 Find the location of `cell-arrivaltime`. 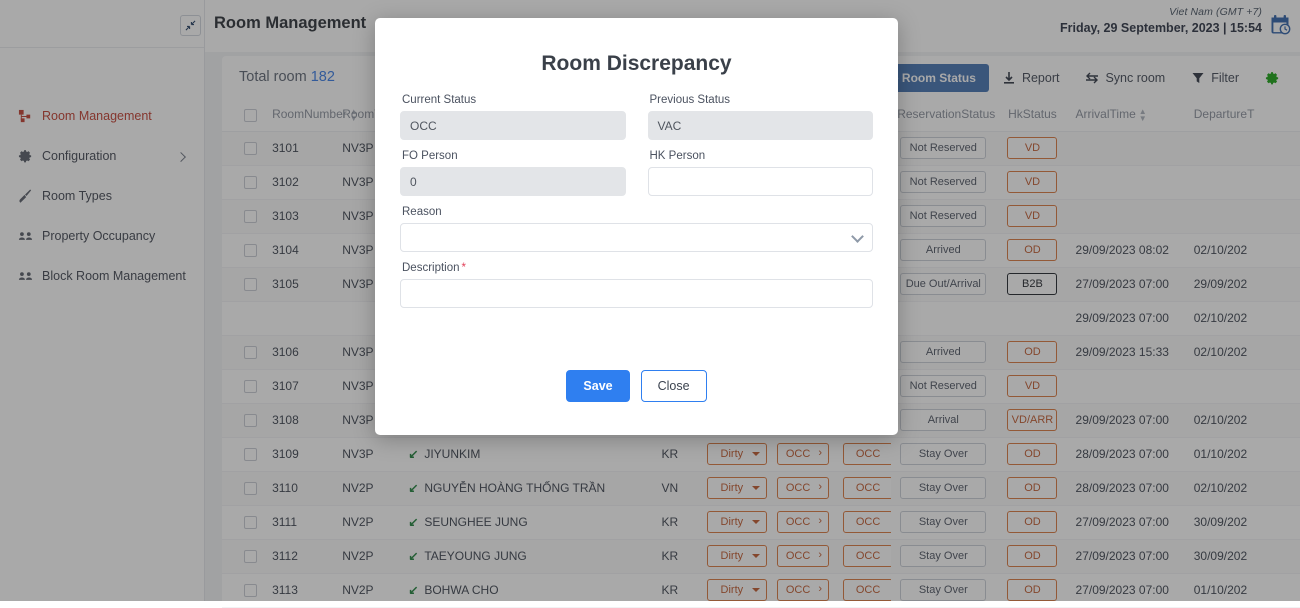

cell-arrivaltime is located at coordinates (1128, 182).